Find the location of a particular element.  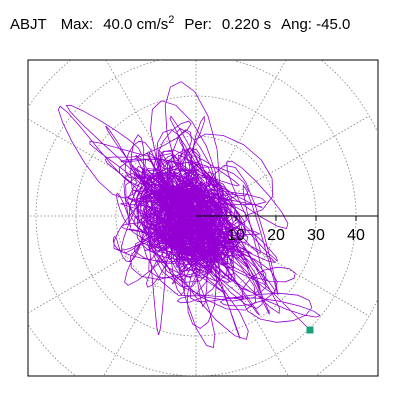

radial-tick-label: 30 is located at coordinates (316, 235).